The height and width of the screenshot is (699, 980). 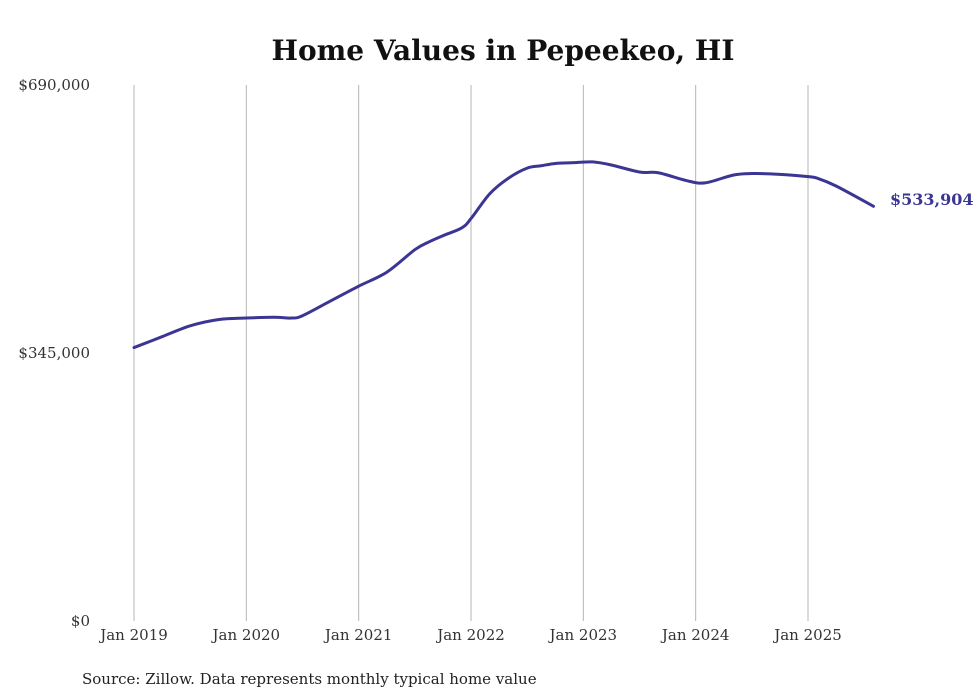 I want to click on x-tick-label: Jan 2022, so click(x=470, y=635).